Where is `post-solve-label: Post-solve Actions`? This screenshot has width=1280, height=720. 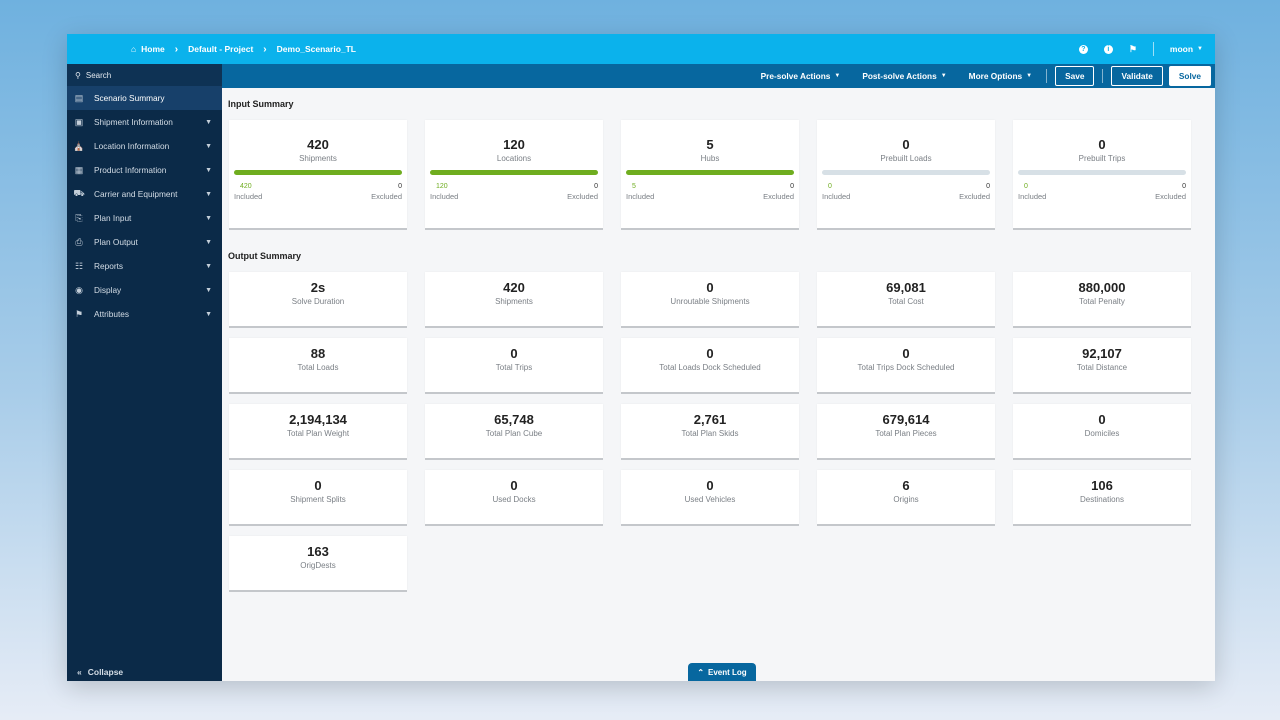 post-solve-label: Post-solve Actions is located at coordinates (899, 76).